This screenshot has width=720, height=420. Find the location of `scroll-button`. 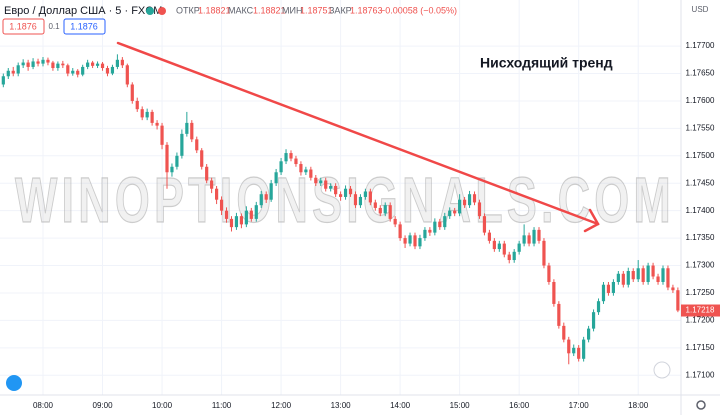

scroll-button is located at coordinates (662, 370).